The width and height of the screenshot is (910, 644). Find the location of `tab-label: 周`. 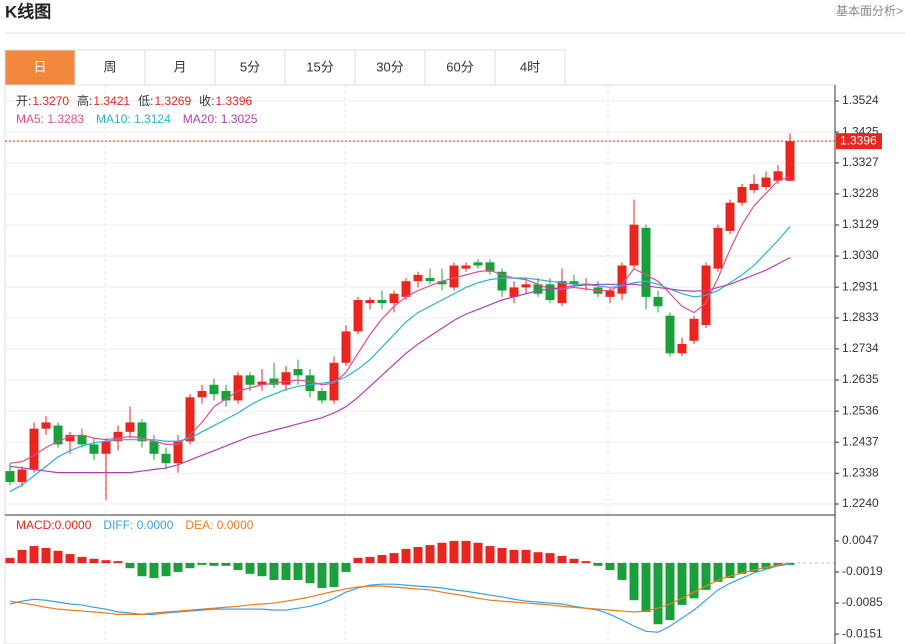

tab-label: 周 is located at coordinates (109, 66).